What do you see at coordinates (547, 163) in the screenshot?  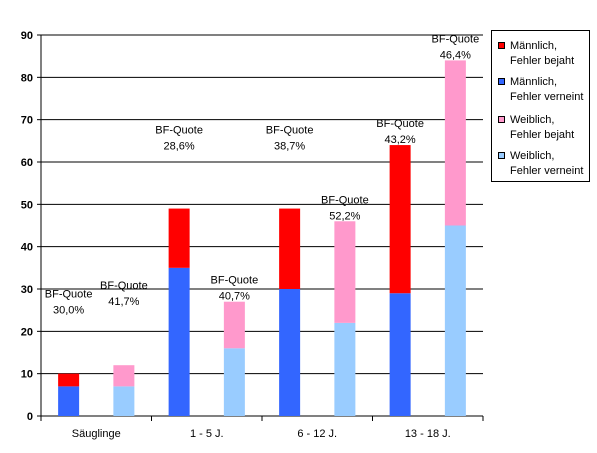 I see `legend-label: Weiblich, Fehler verneint` at bounding box center [547, 163].